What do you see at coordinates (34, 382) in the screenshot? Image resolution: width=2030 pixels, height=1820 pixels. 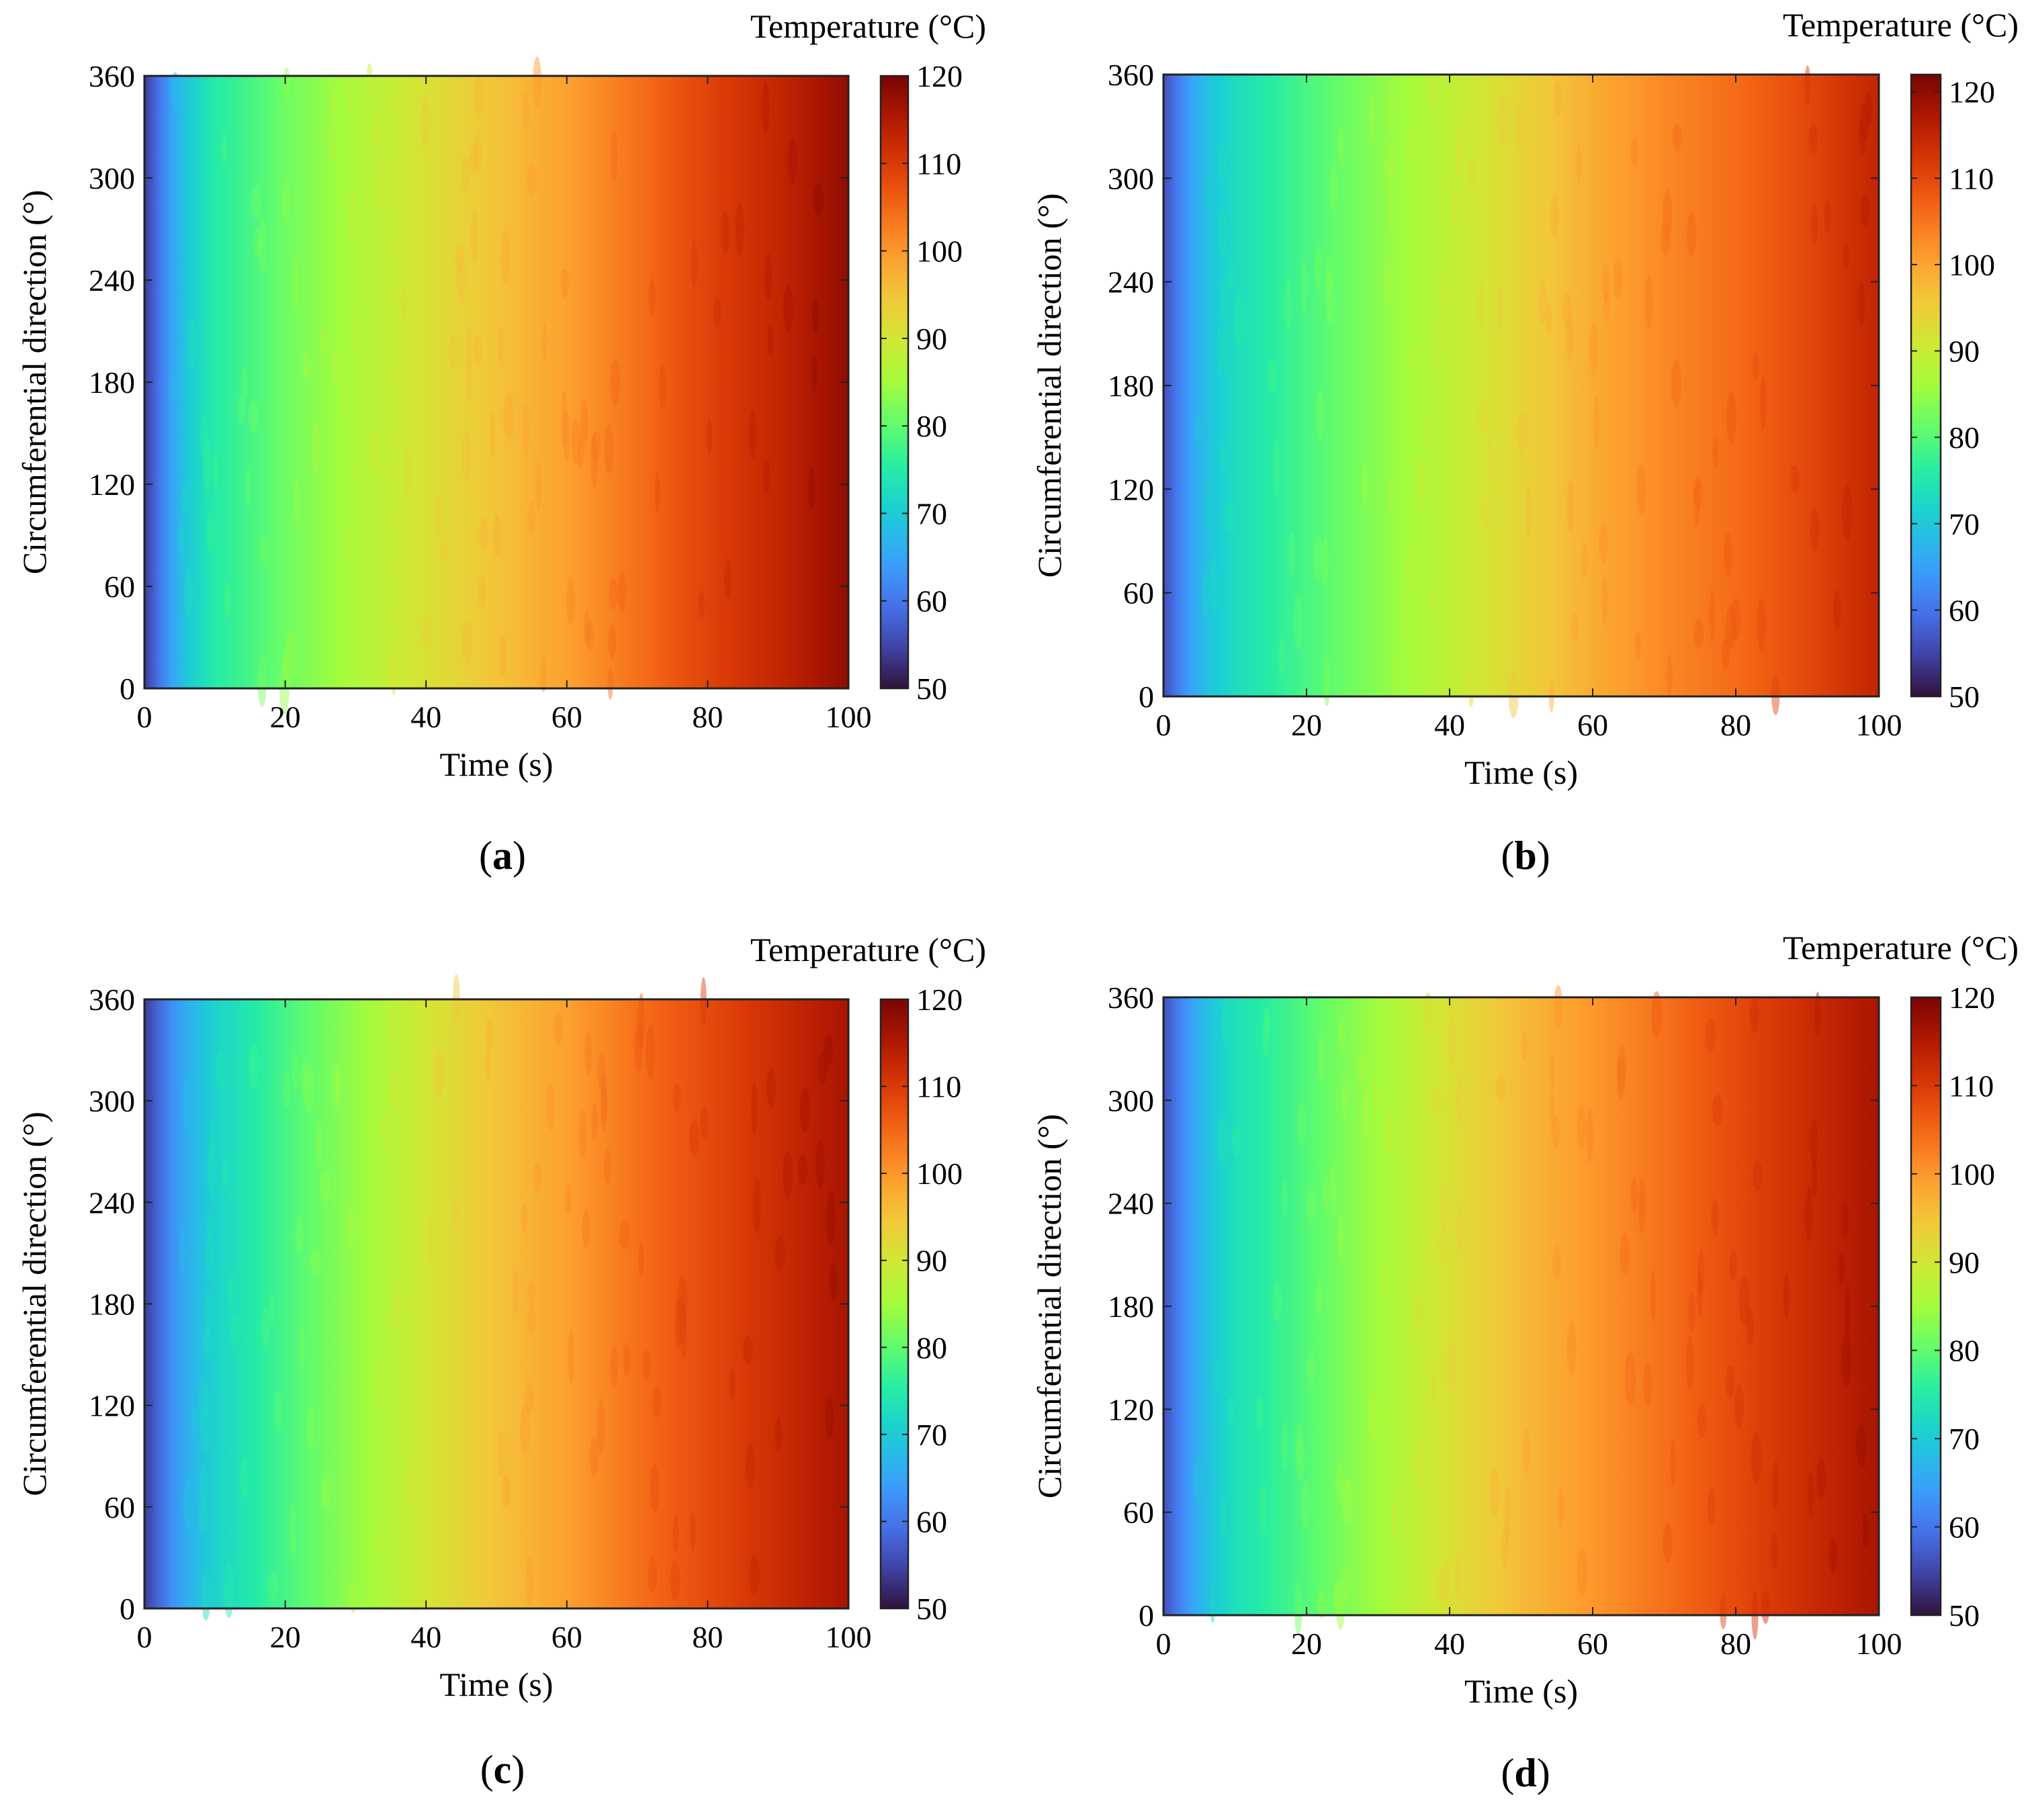 I see `y-axis-title: Circumferential direction (°)` at bounding box center [34, 382].